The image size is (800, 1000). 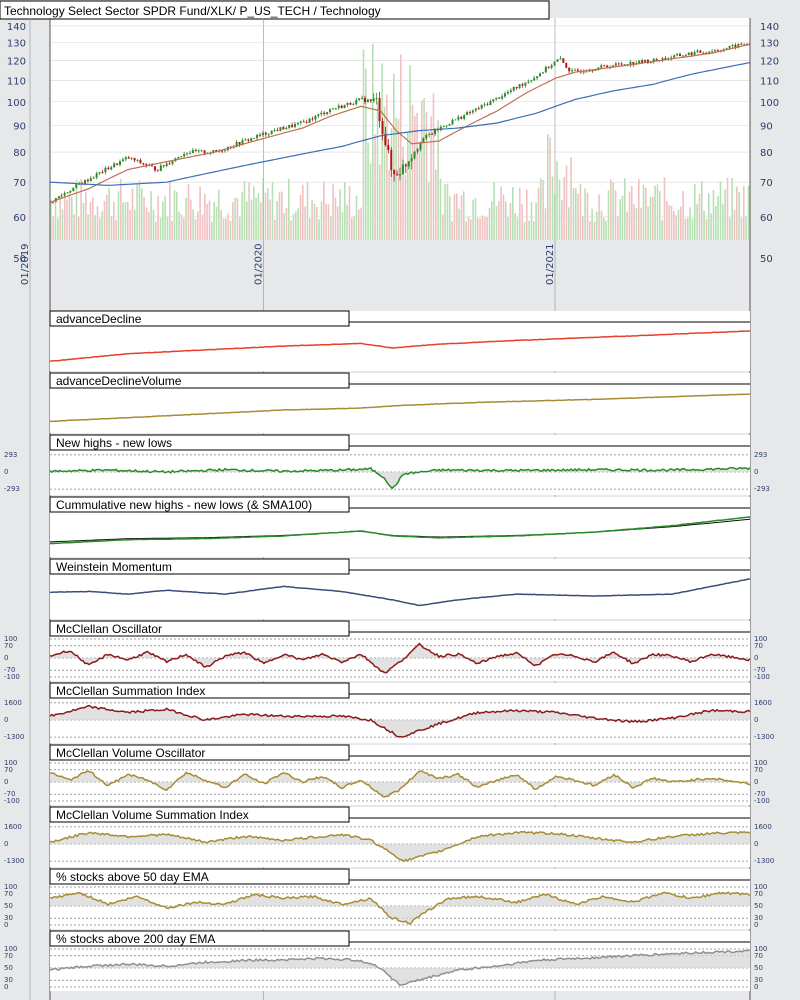 What do you see at coordinates (758, 956) in the screenshot?
I see `panel-tick-right: 70` at bounding box center [758, 956].